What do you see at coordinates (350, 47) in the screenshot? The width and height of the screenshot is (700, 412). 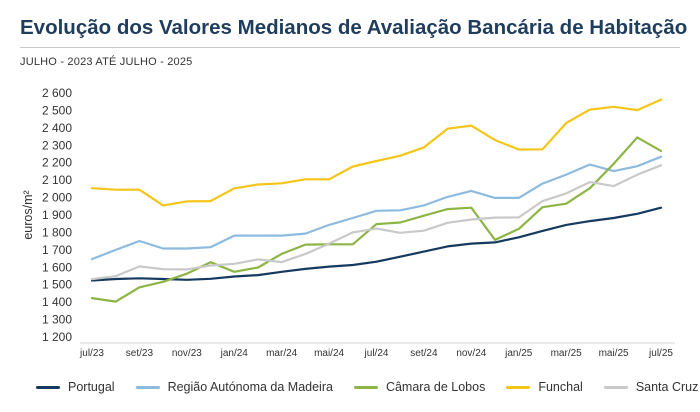 I see `title-divider` at bounding box center [350, 47].